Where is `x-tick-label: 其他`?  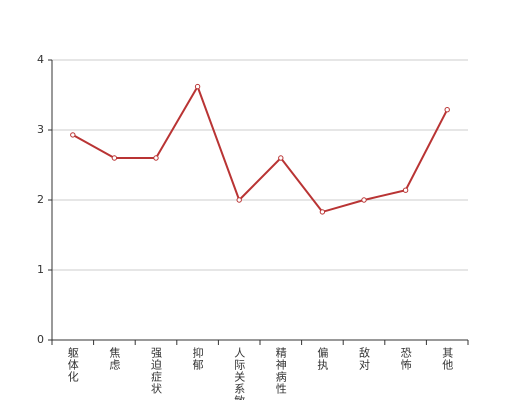
x-tick-label: 其他 is located at coordinates (447, 359).